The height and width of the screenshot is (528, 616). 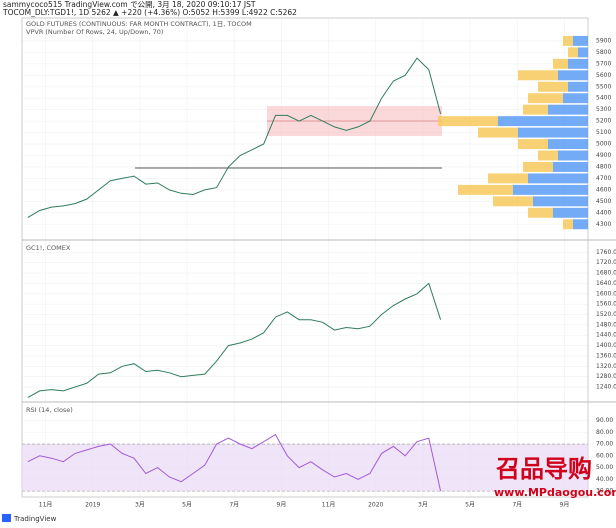 I want to click on y-tick-label: 1720.0, so click(x=606, y=262).